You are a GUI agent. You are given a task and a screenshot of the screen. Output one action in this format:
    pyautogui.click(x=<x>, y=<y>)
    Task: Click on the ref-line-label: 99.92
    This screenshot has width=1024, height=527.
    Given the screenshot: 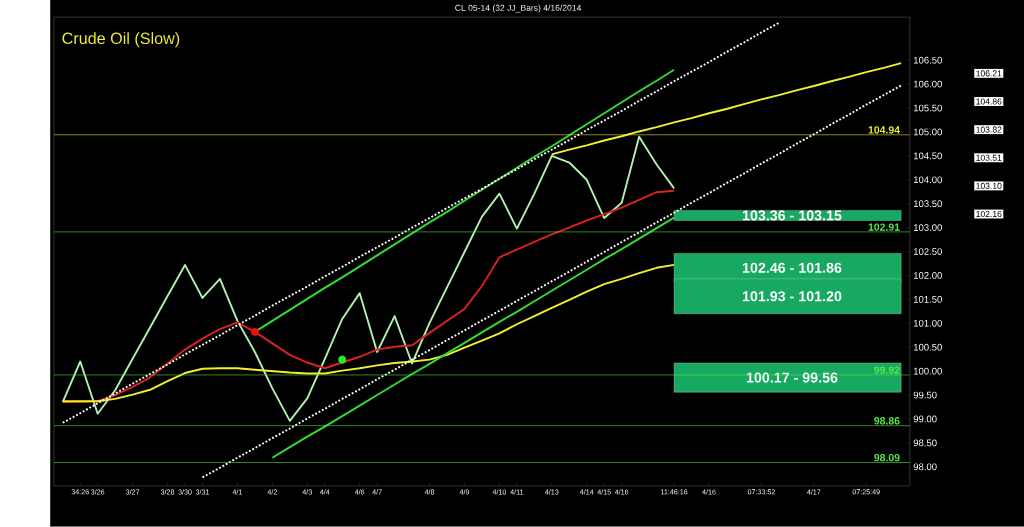 What is the action you would take?
    pyautogui.click(x=887, y=370)
    